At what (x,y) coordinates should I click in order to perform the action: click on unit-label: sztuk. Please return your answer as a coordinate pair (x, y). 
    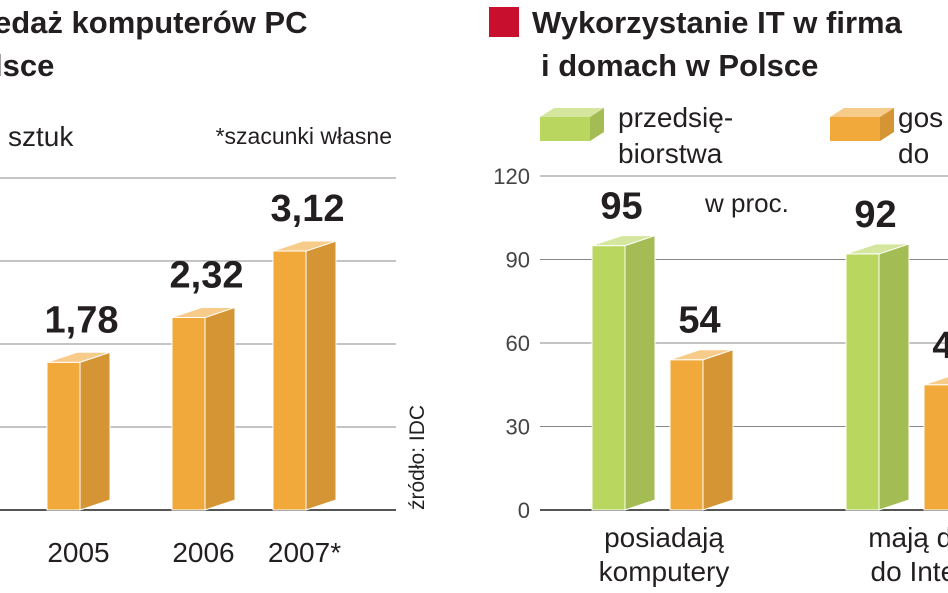
    Looking at the image, I should click on (41, 136).